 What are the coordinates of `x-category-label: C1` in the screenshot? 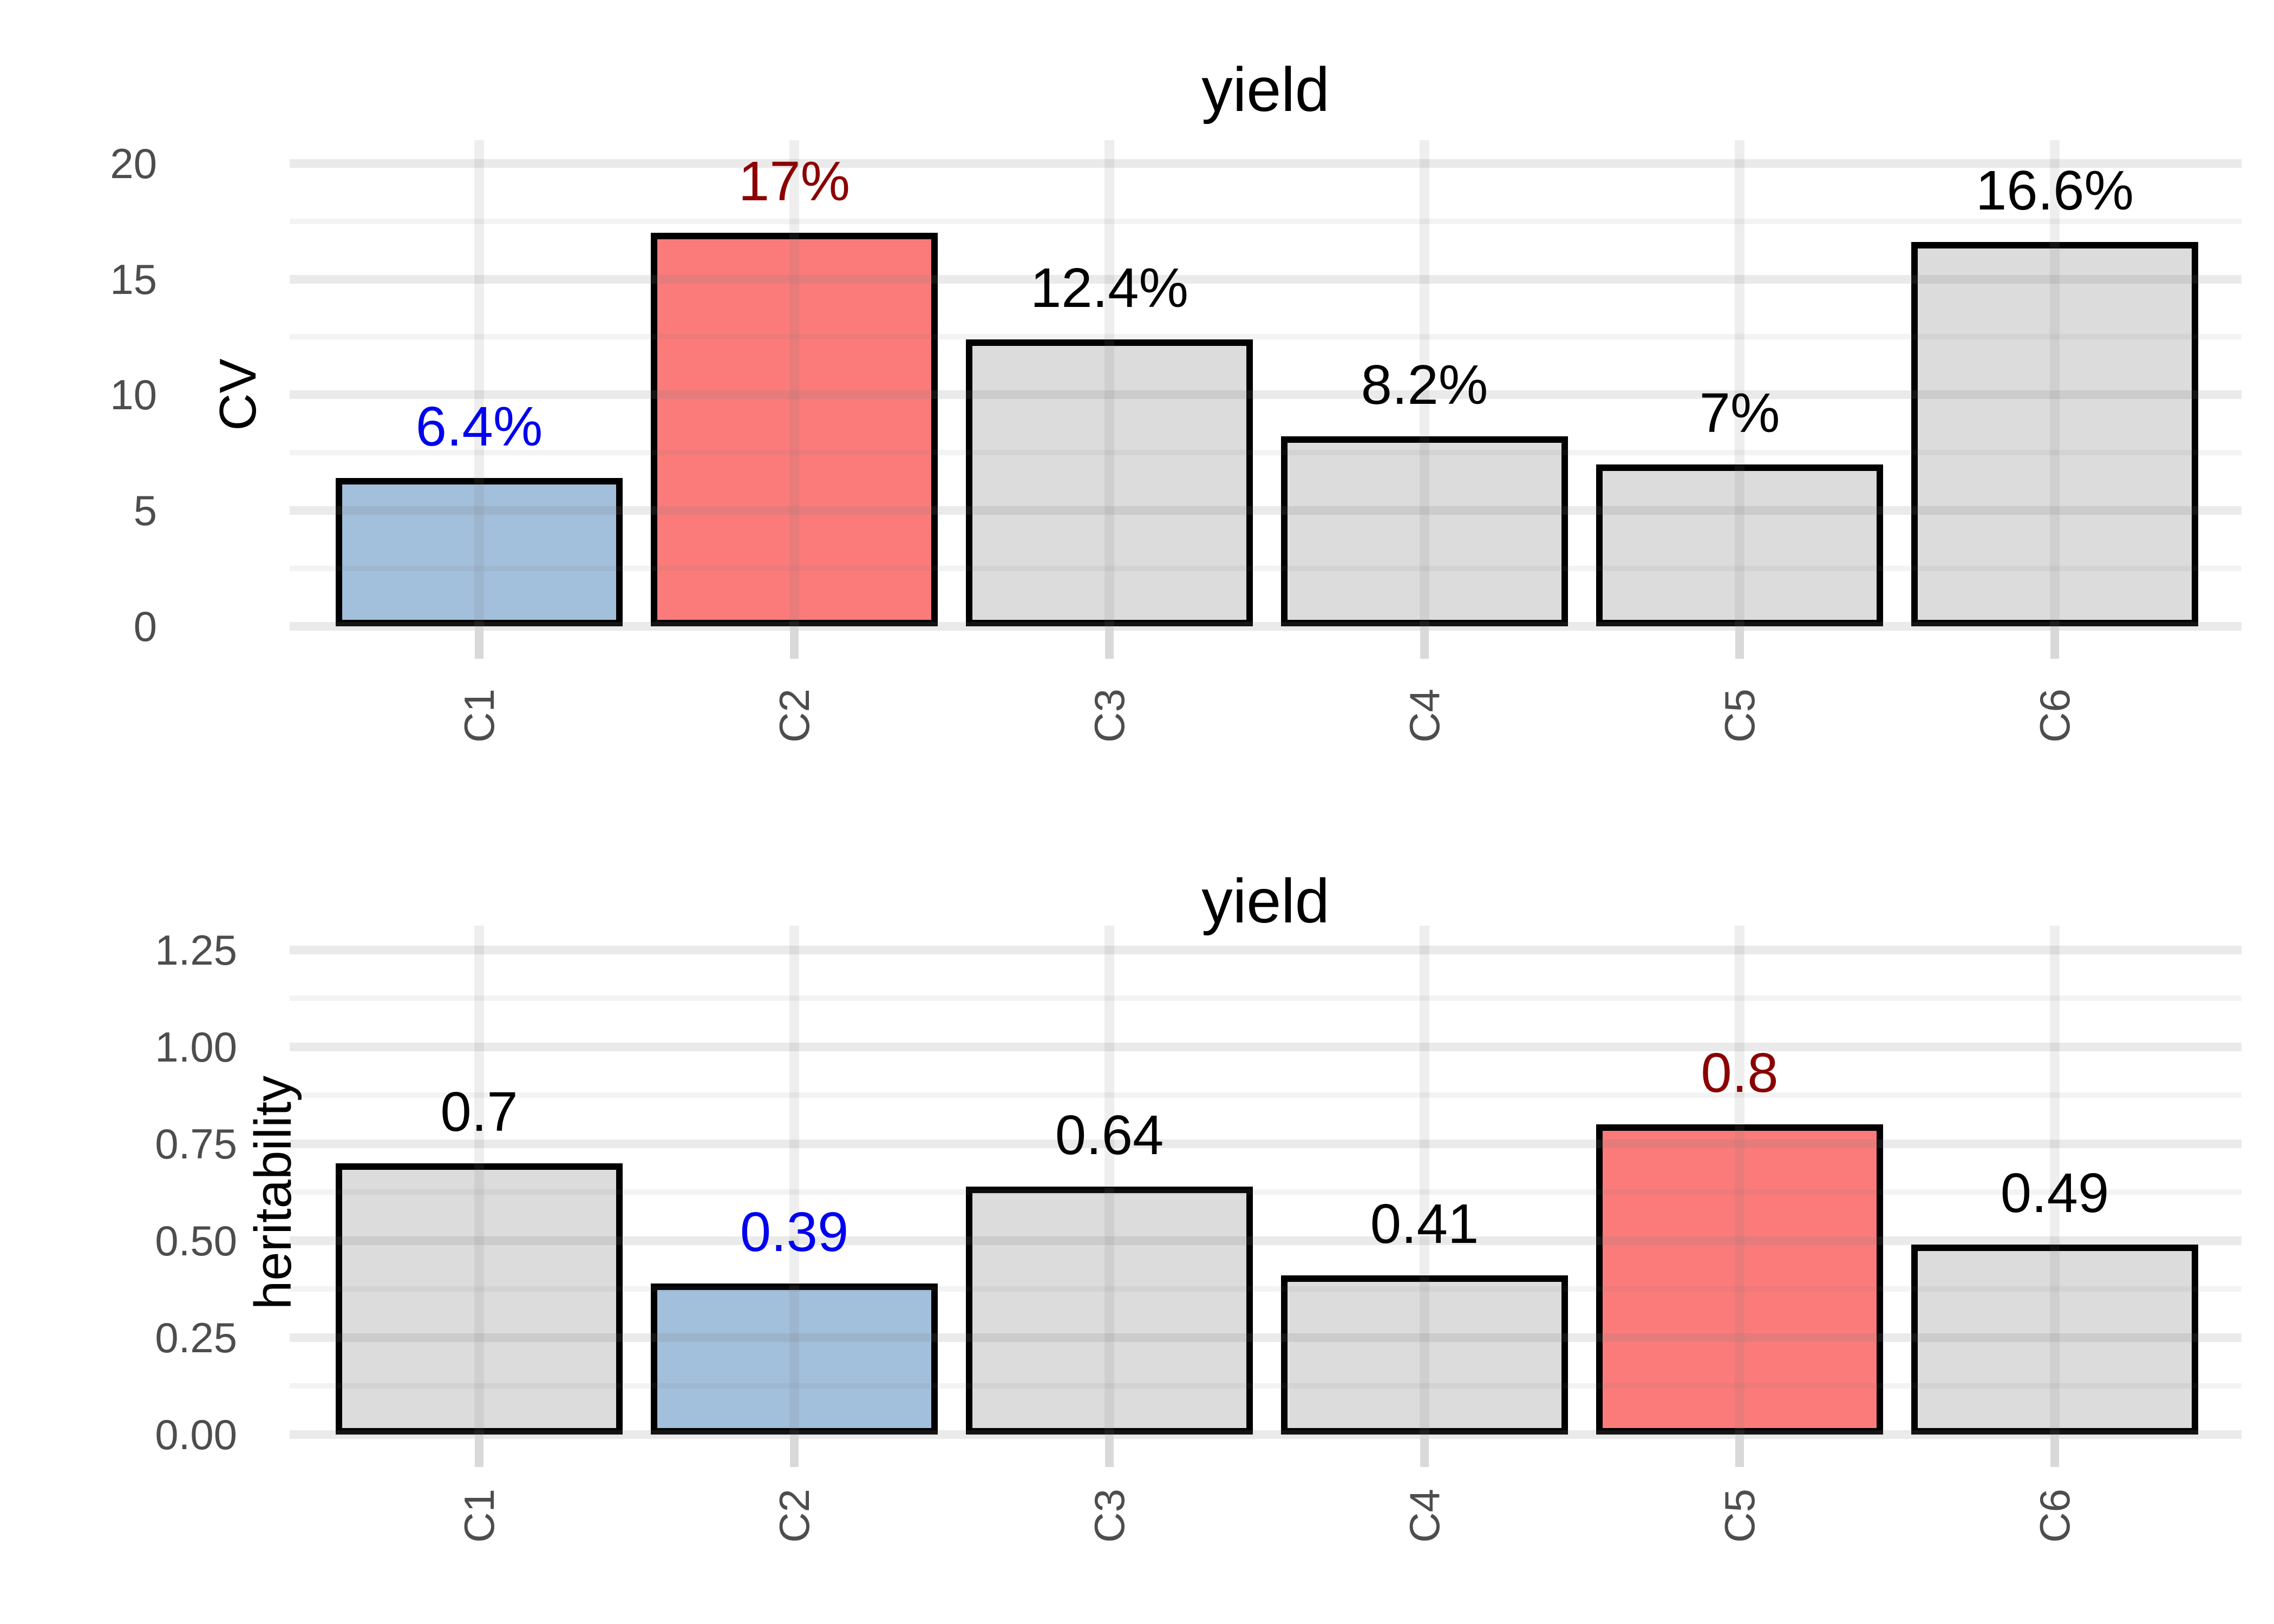 It's located at (479, 1516).